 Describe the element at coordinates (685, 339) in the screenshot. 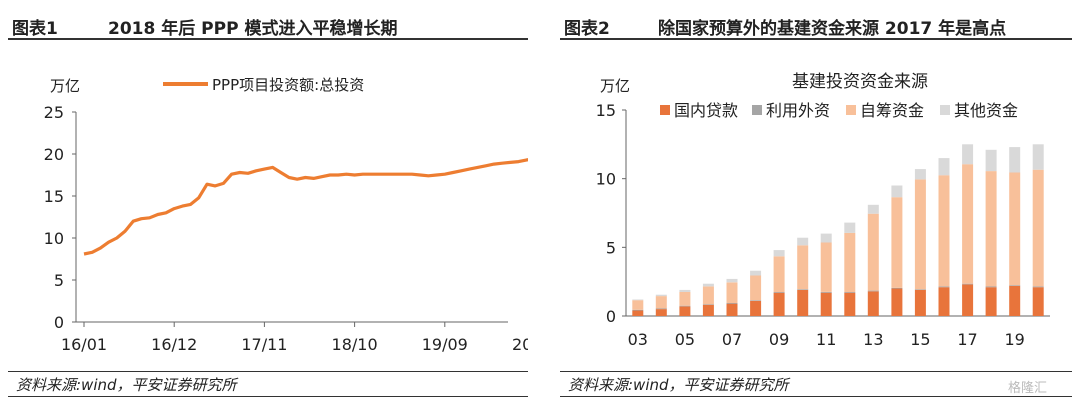

I see `x-tick-label: 05` at that location.